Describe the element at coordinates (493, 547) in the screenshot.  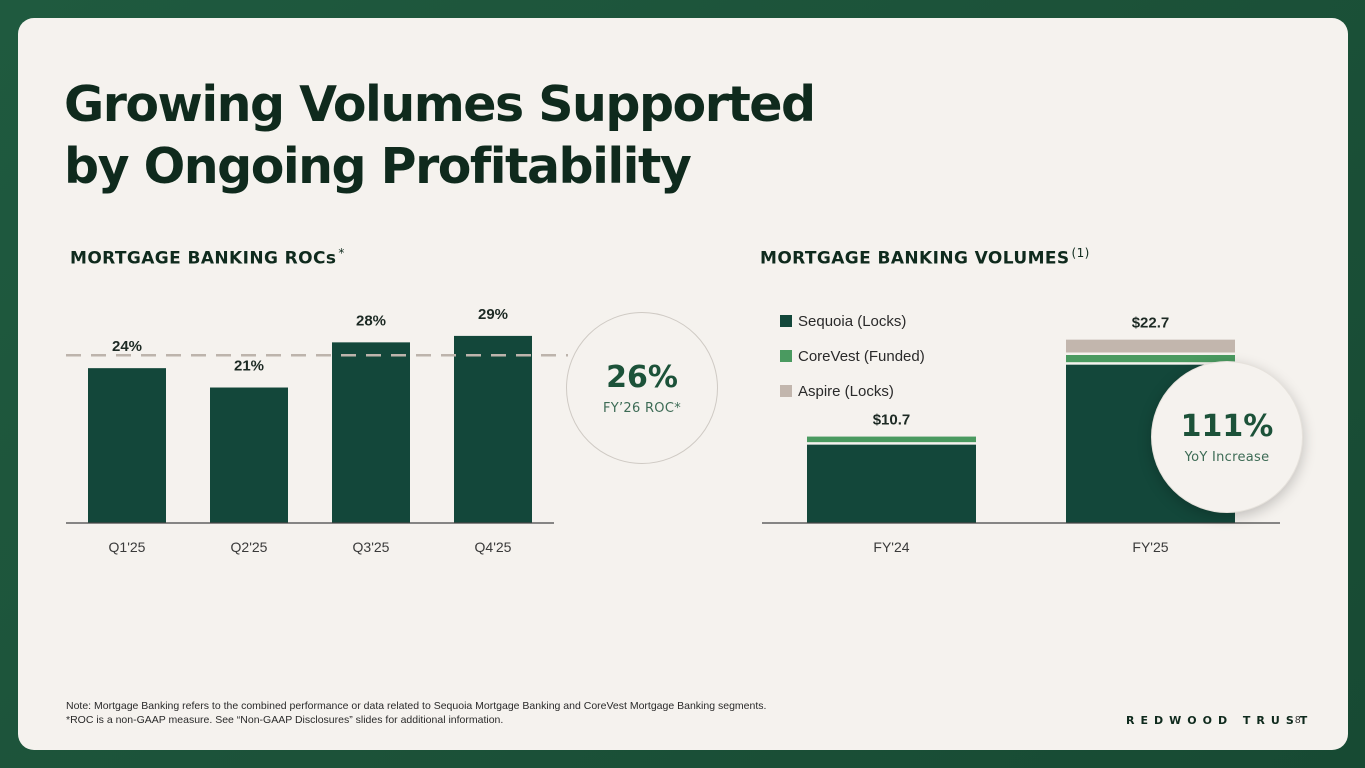
I see `roc-x-tick-4: Q4'25` at that location.